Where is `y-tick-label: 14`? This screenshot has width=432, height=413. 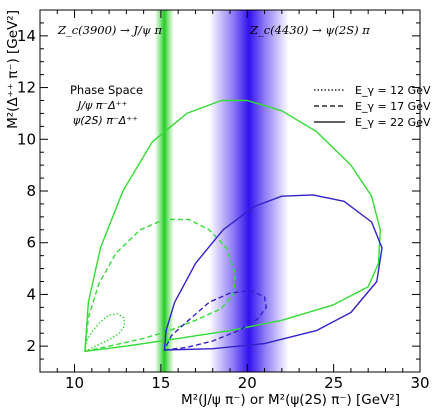
y-tick-label: 14 is located at coordinates (26, 36).